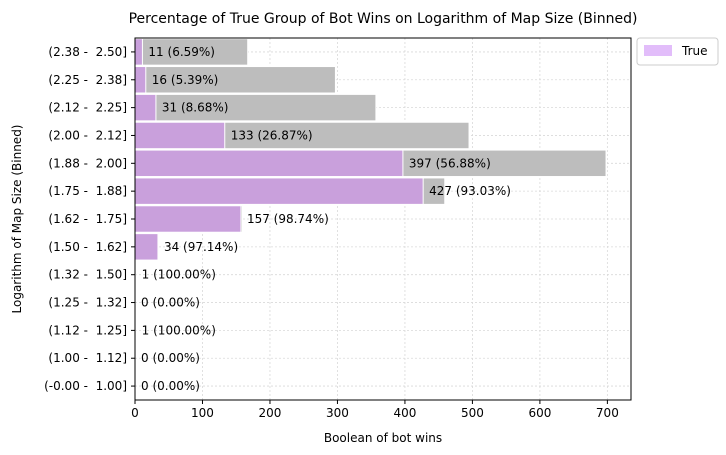 The image size is (726, 455). I want to click on y-tick-label: (2.38 - 2.50], so click(87, 52).